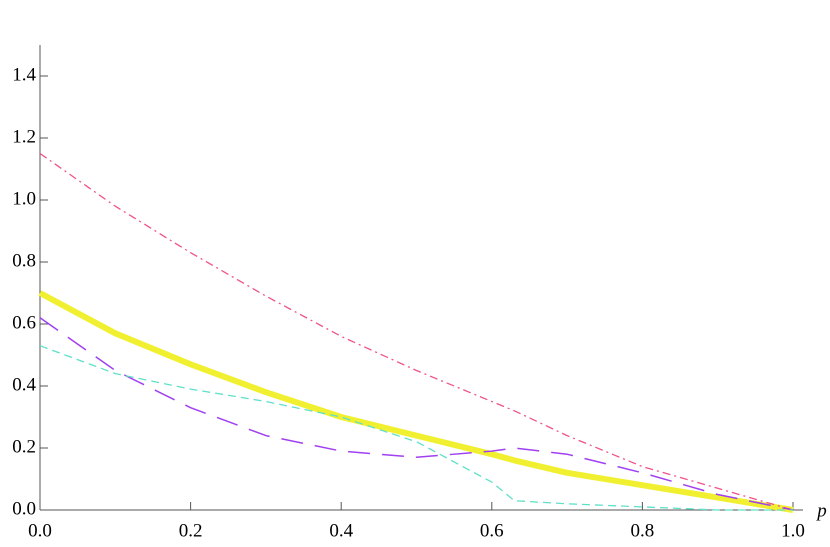 This screenshot has height=547, width=830. Describe the element at coordinates (24, 260) in the screenshot. I see `y-tick-label: 0.8` at that location.